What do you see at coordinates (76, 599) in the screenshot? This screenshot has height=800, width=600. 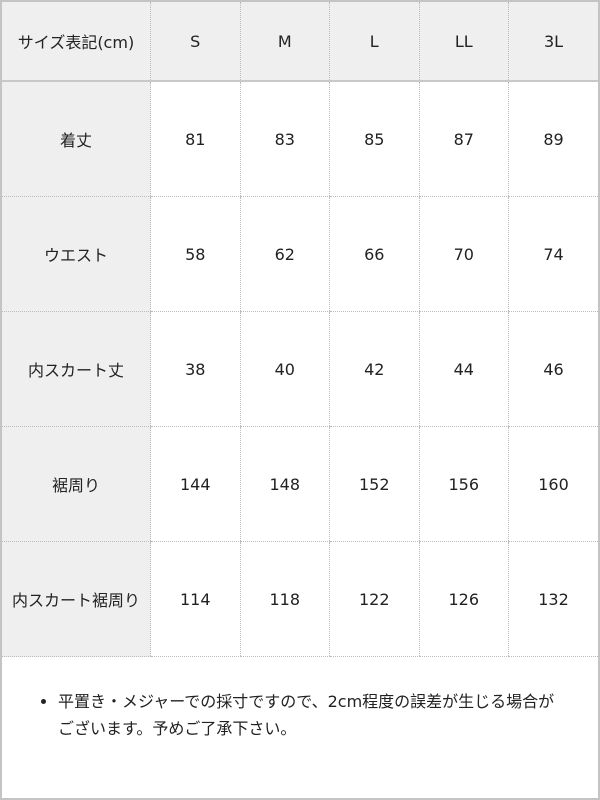 I see `row-label: 内スカート裾周り` at bounding box center [76, 599].